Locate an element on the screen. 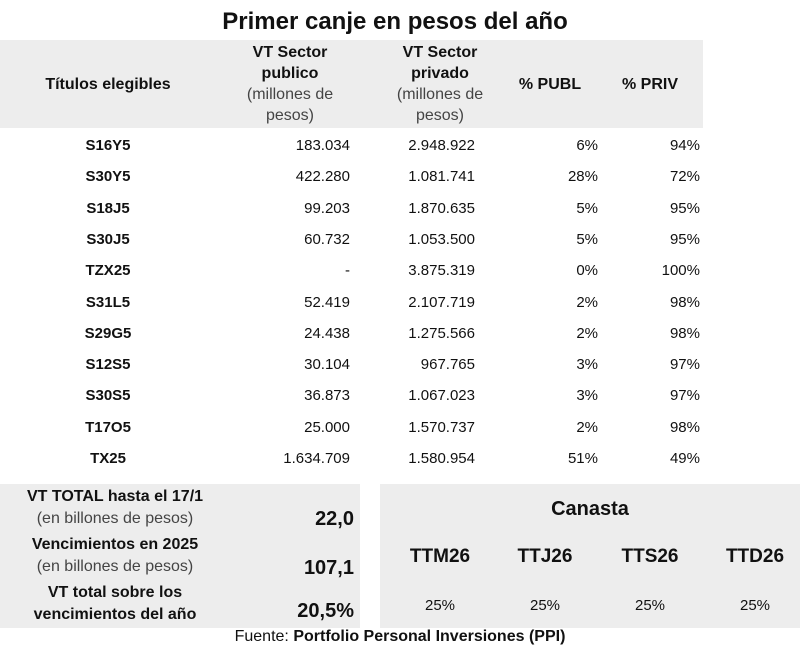 This screenshot has height=654, width=800. canasta-ticker: TTD26 is located at coordinates (755, 556).